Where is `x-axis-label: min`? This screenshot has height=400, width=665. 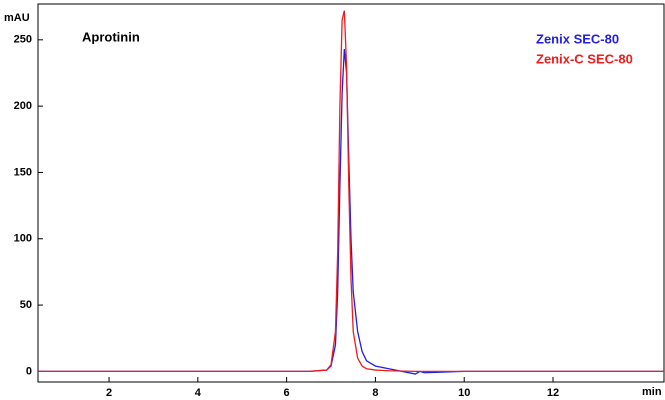
x-axis-label: min is located at coordinates (652, 392).